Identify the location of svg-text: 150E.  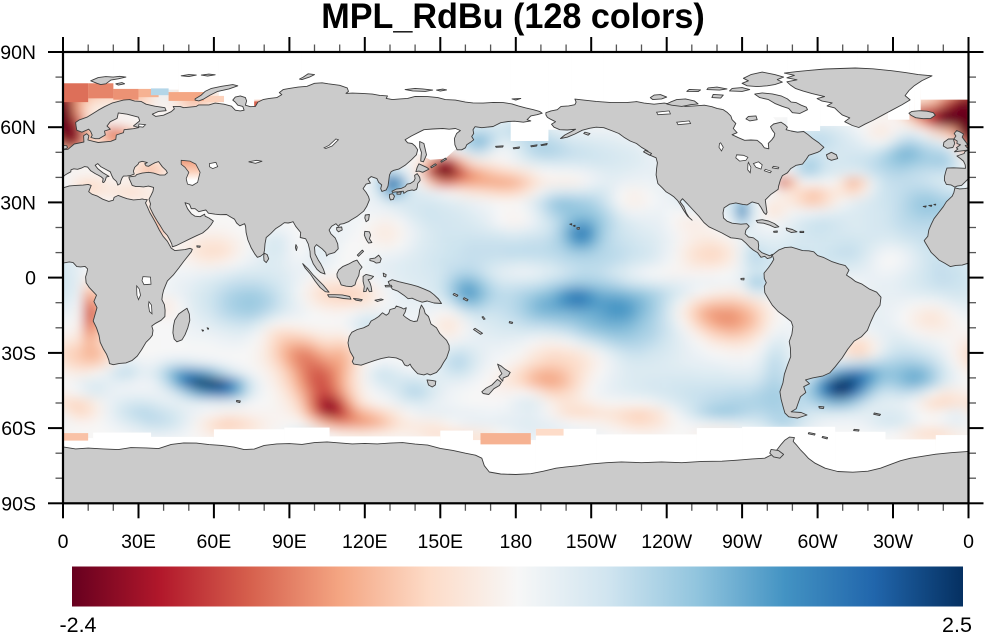
(441, 542).